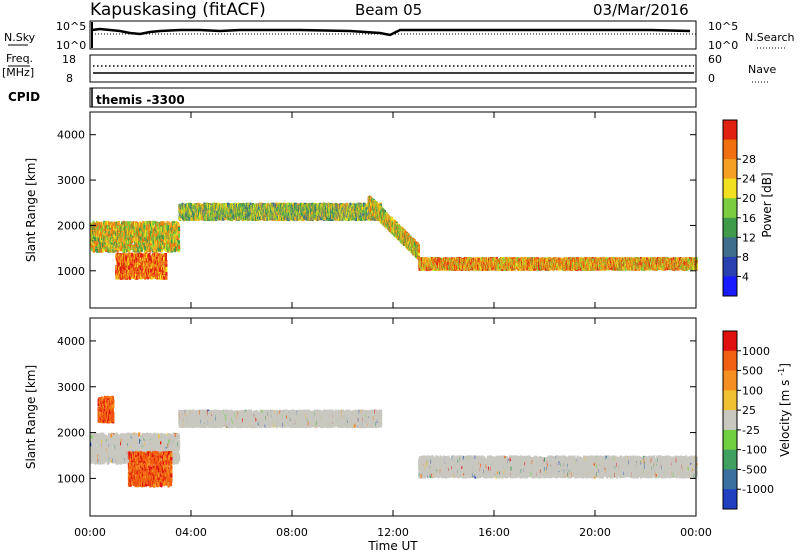  I want to click on freq-label: Freq., so click(19, 58).